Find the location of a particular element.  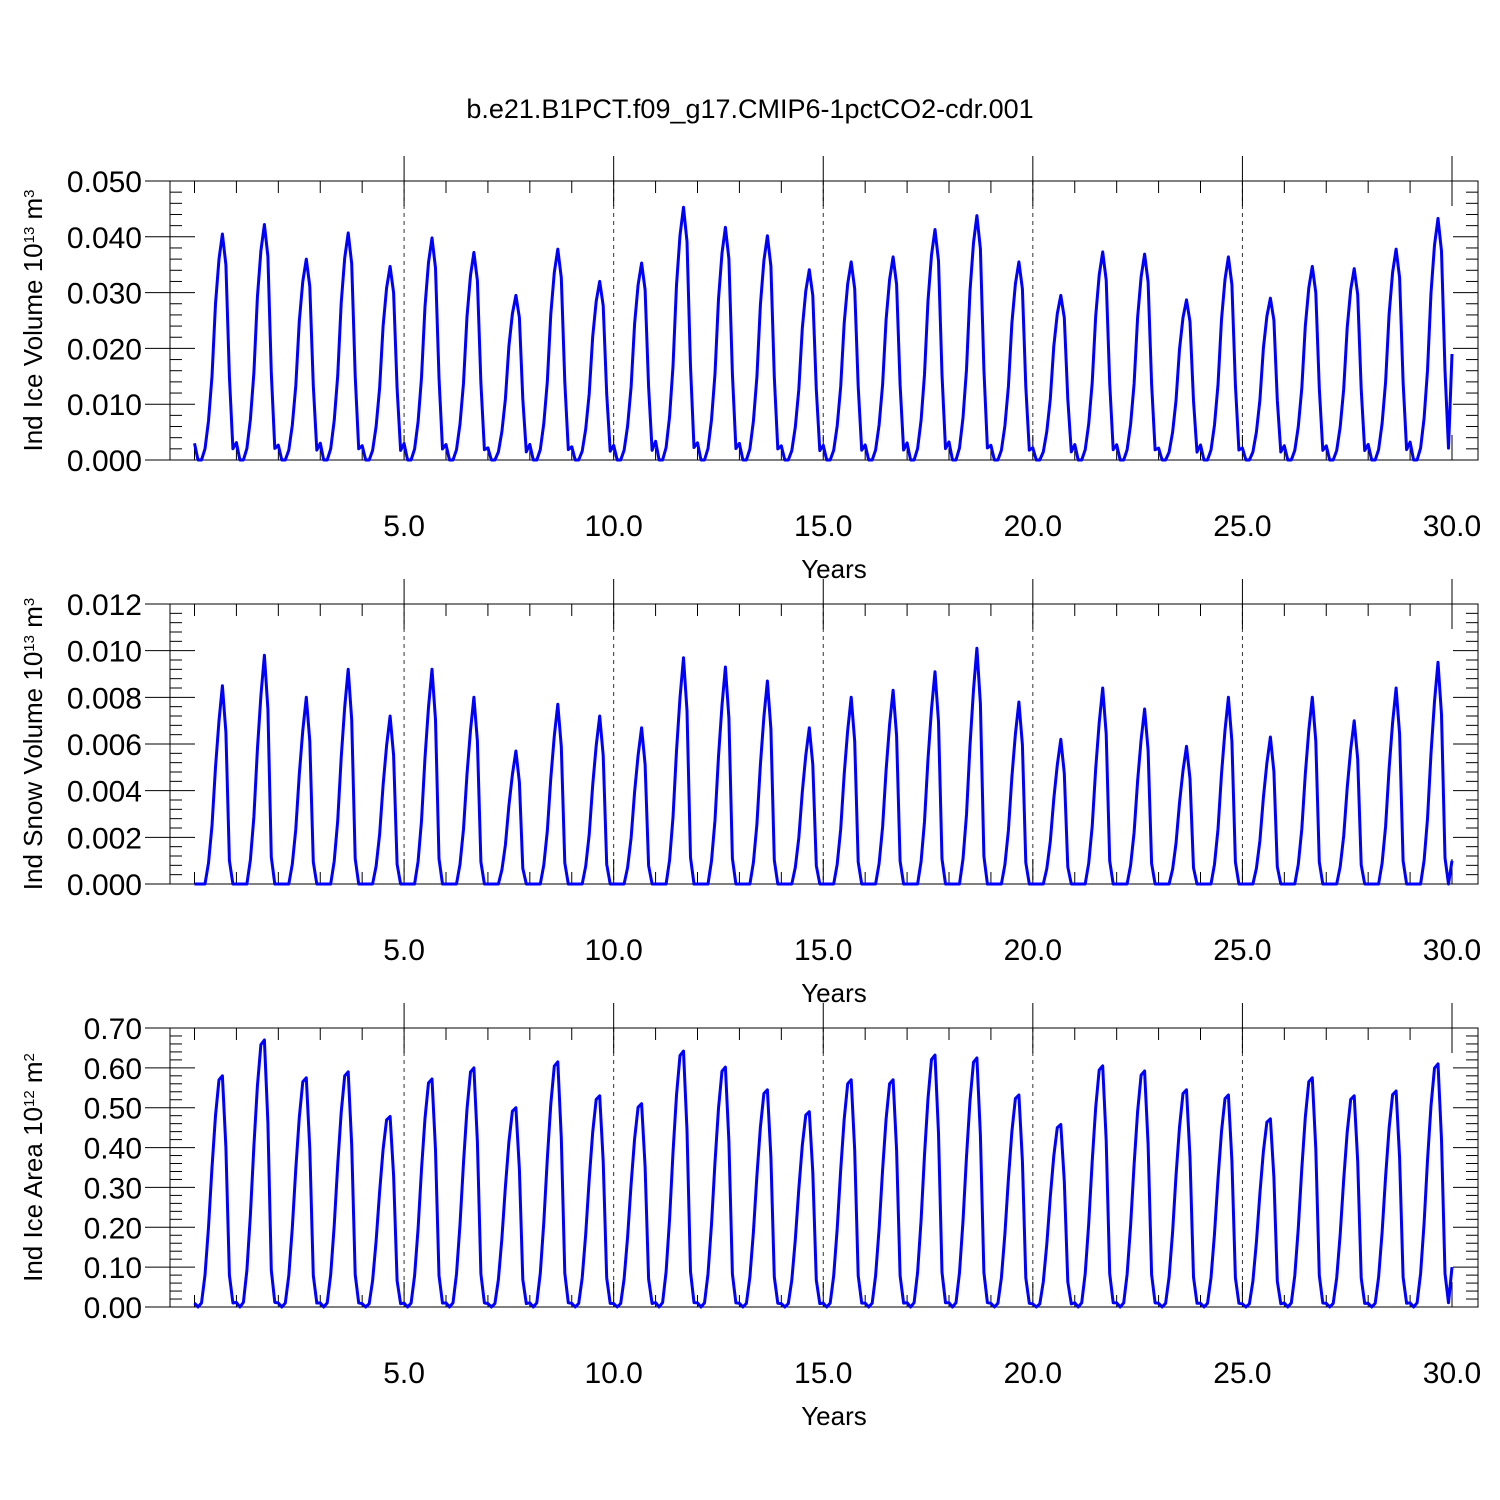

y-tick-label: 0.10 is located at coordinates (113, 1268).